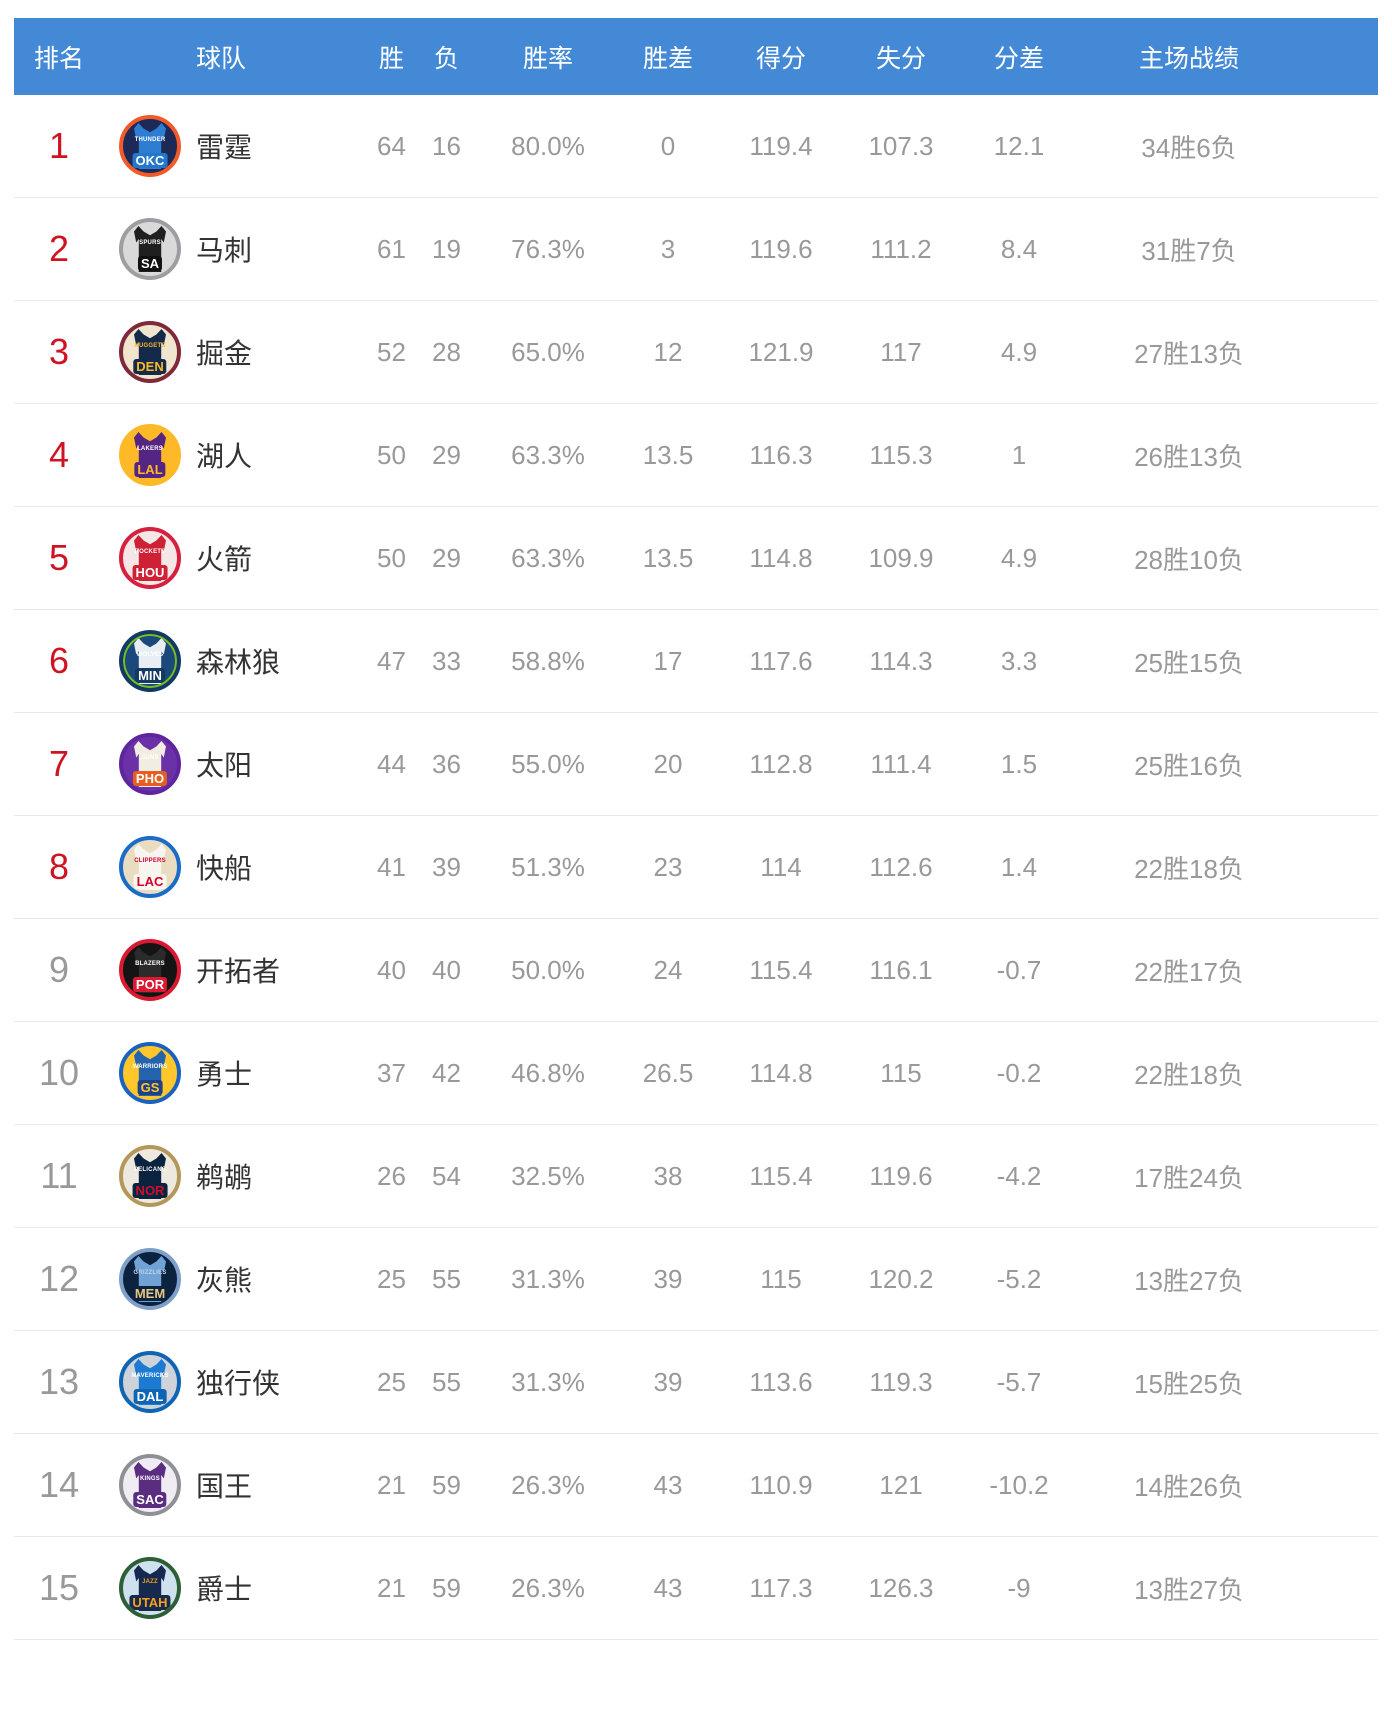 The height and width of the screenshot is (1714, 1392). I want to click on team-logo: PELICANS NOR, so click(150, 1176).